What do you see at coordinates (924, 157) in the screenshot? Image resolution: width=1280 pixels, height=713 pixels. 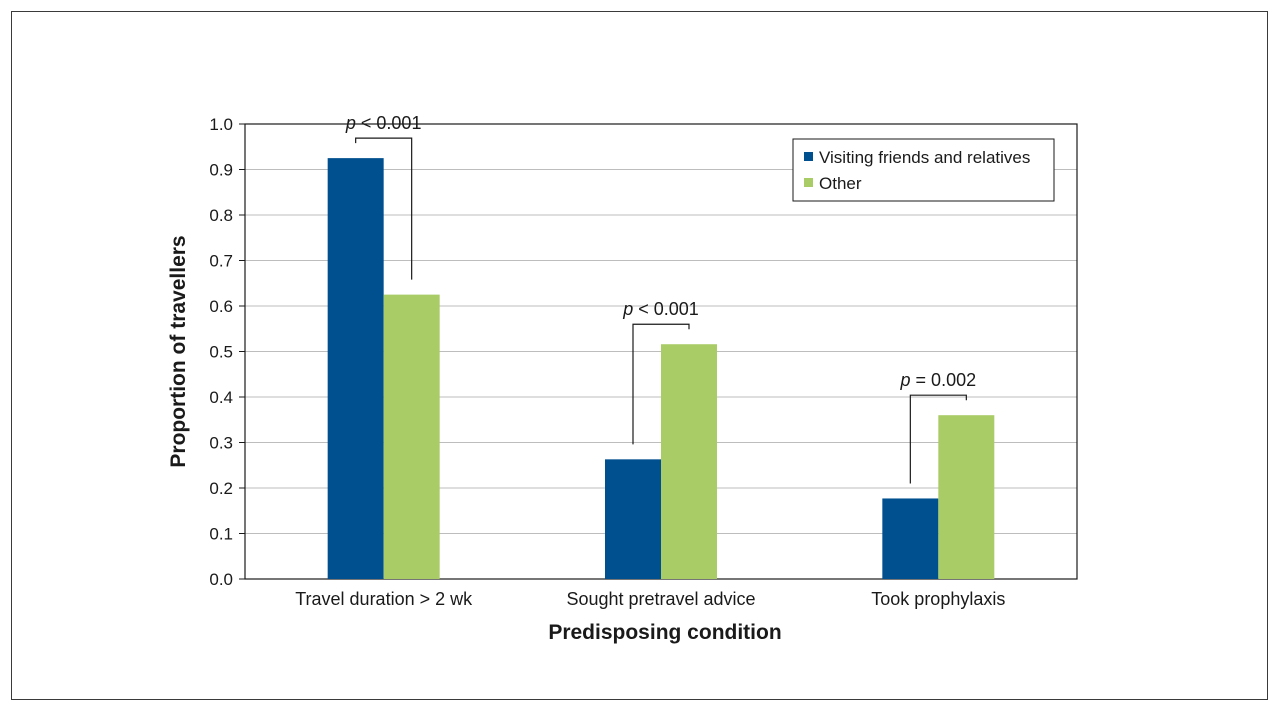 I see `legend-label-visiting-friends-and-relatives: Visiting friends and relatives` at bounding box center [924, 157].